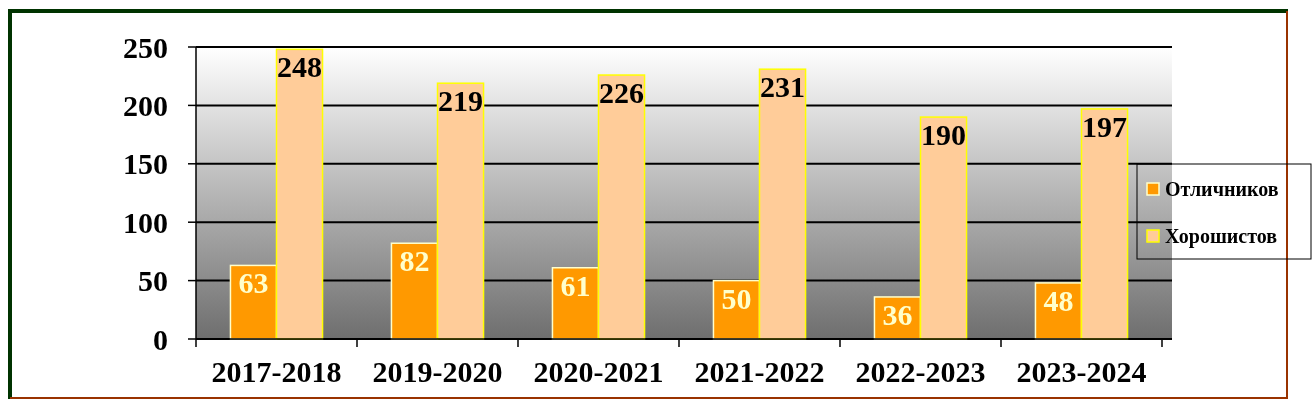 The image size is (1312, 403). Describe the element at coordinates (598, 371) in the screenshot. I see `x-tick-label: 2020-2021` at that location.